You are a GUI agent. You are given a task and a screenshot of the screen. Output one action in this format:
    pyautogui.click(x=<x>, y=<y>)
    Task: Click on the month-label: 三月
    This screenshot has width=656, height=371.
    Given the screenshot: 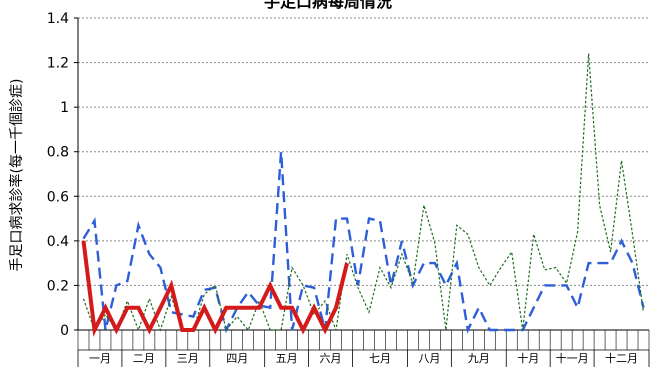 What is the action you would take?
    pyautogui.click(x=188, y=358)
    